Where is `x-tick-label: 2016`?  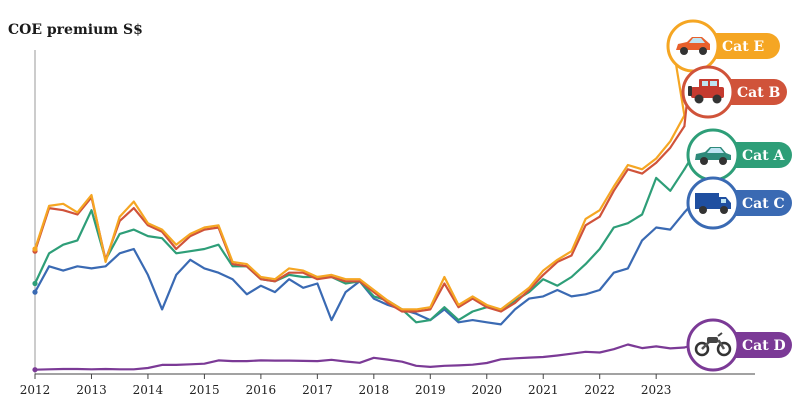
x-tick-label: 2016 is located at coordinates (261, 390).